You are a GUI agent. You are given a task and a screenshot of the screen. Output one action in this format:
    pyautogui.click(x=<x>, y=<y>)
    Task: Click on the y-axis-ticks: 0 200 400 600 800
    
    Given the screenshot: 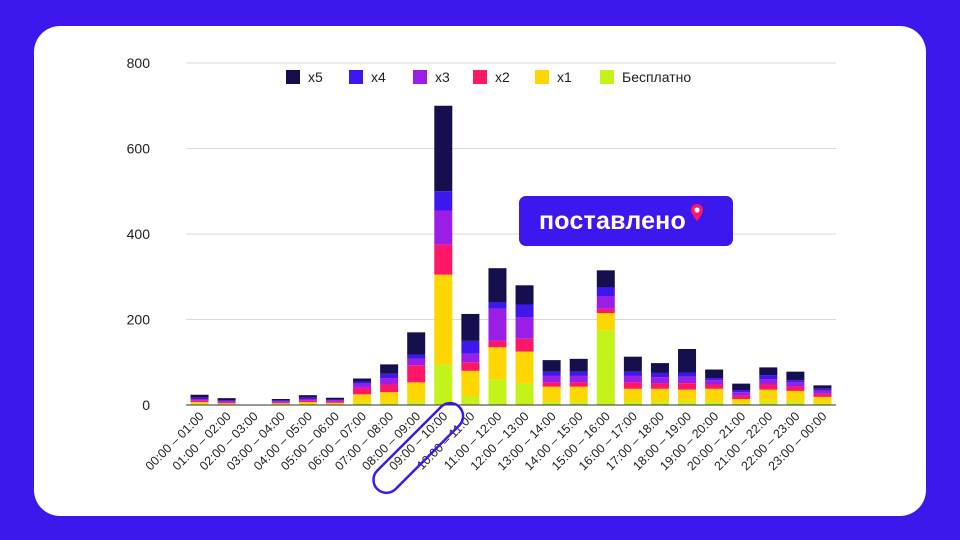 What is the action you would take?
    pyautogui.click(x=139, y=234)
    